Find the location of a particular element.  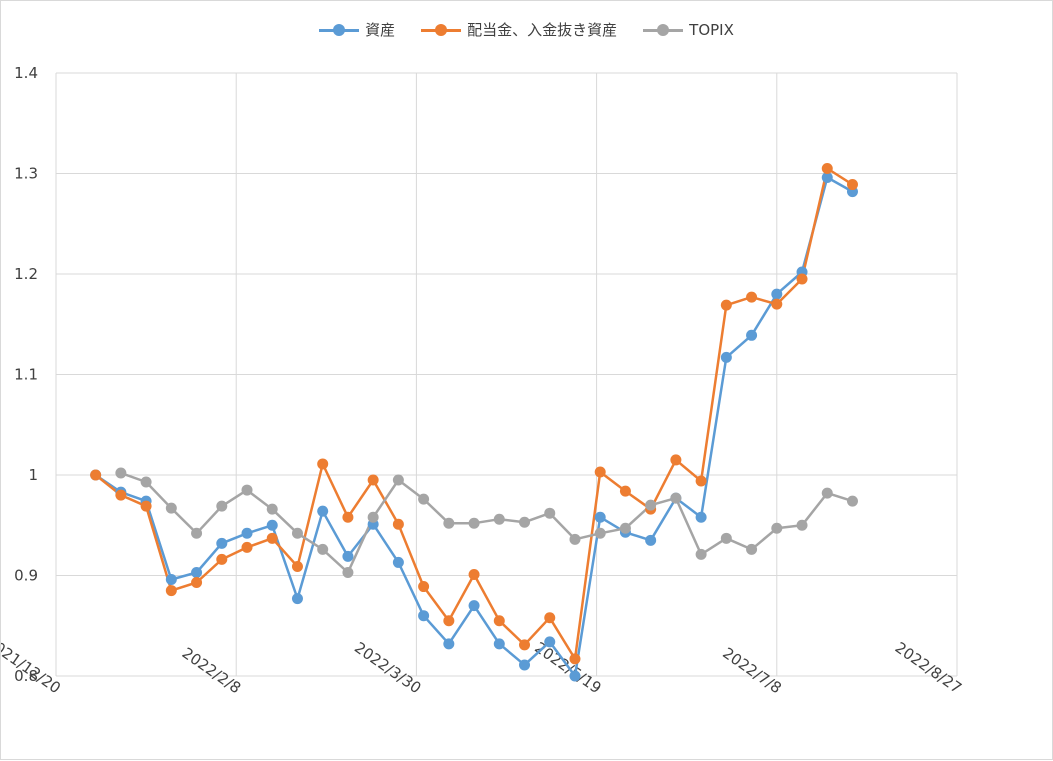

legend-item-series-3: TOPIX is located at coordinates (688, 29).